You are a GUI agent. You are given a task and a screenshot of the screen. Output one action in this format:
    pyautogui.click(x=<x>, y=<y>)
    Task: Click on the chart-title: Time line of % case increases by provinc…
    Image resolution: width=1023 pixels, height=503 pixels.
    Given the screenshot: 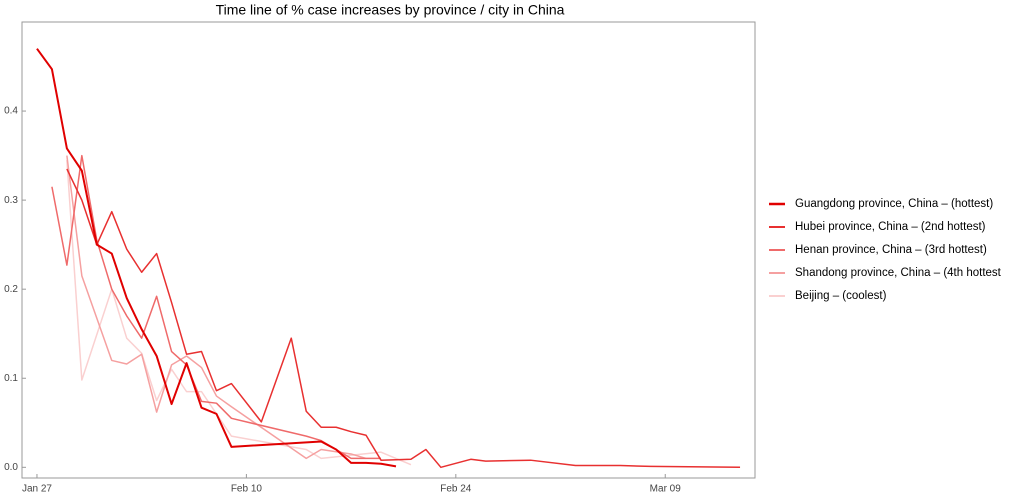 What is the action you would take?
    pyautogui.click(x=390, y=10)
    